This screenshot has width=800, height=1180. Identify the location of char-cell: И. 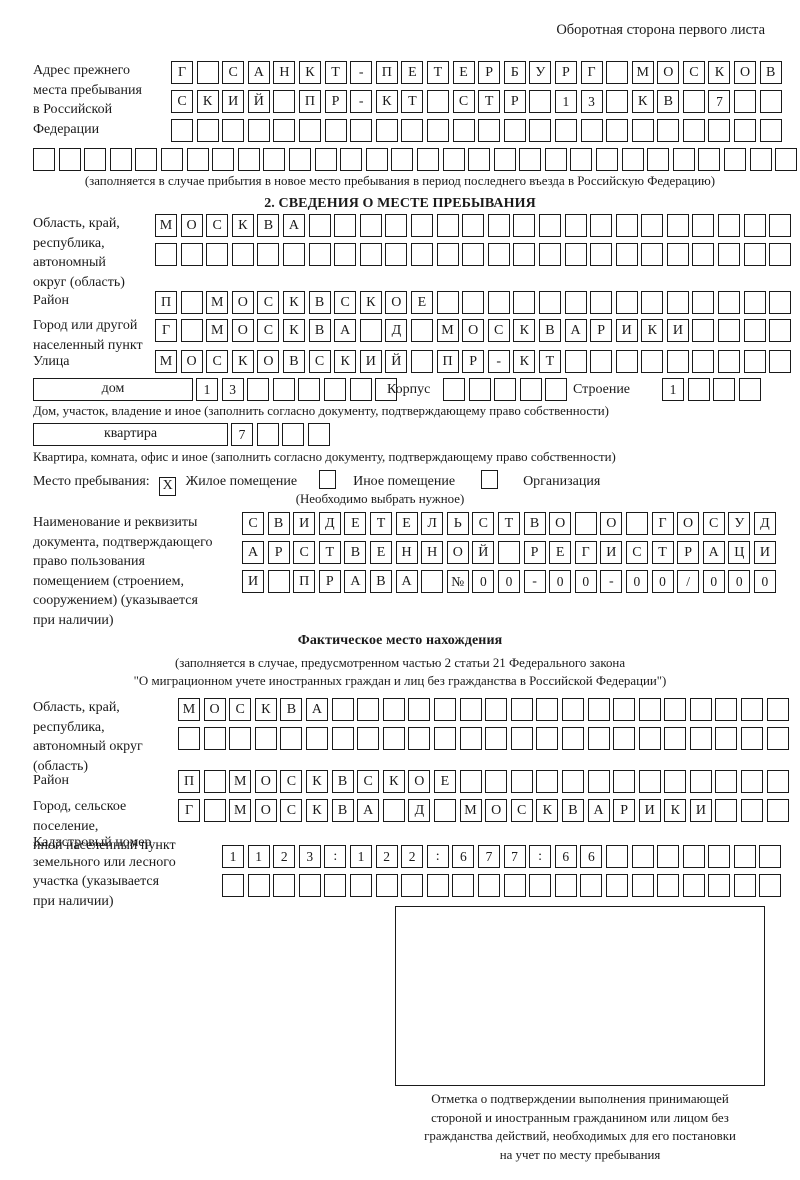
(304, 523).